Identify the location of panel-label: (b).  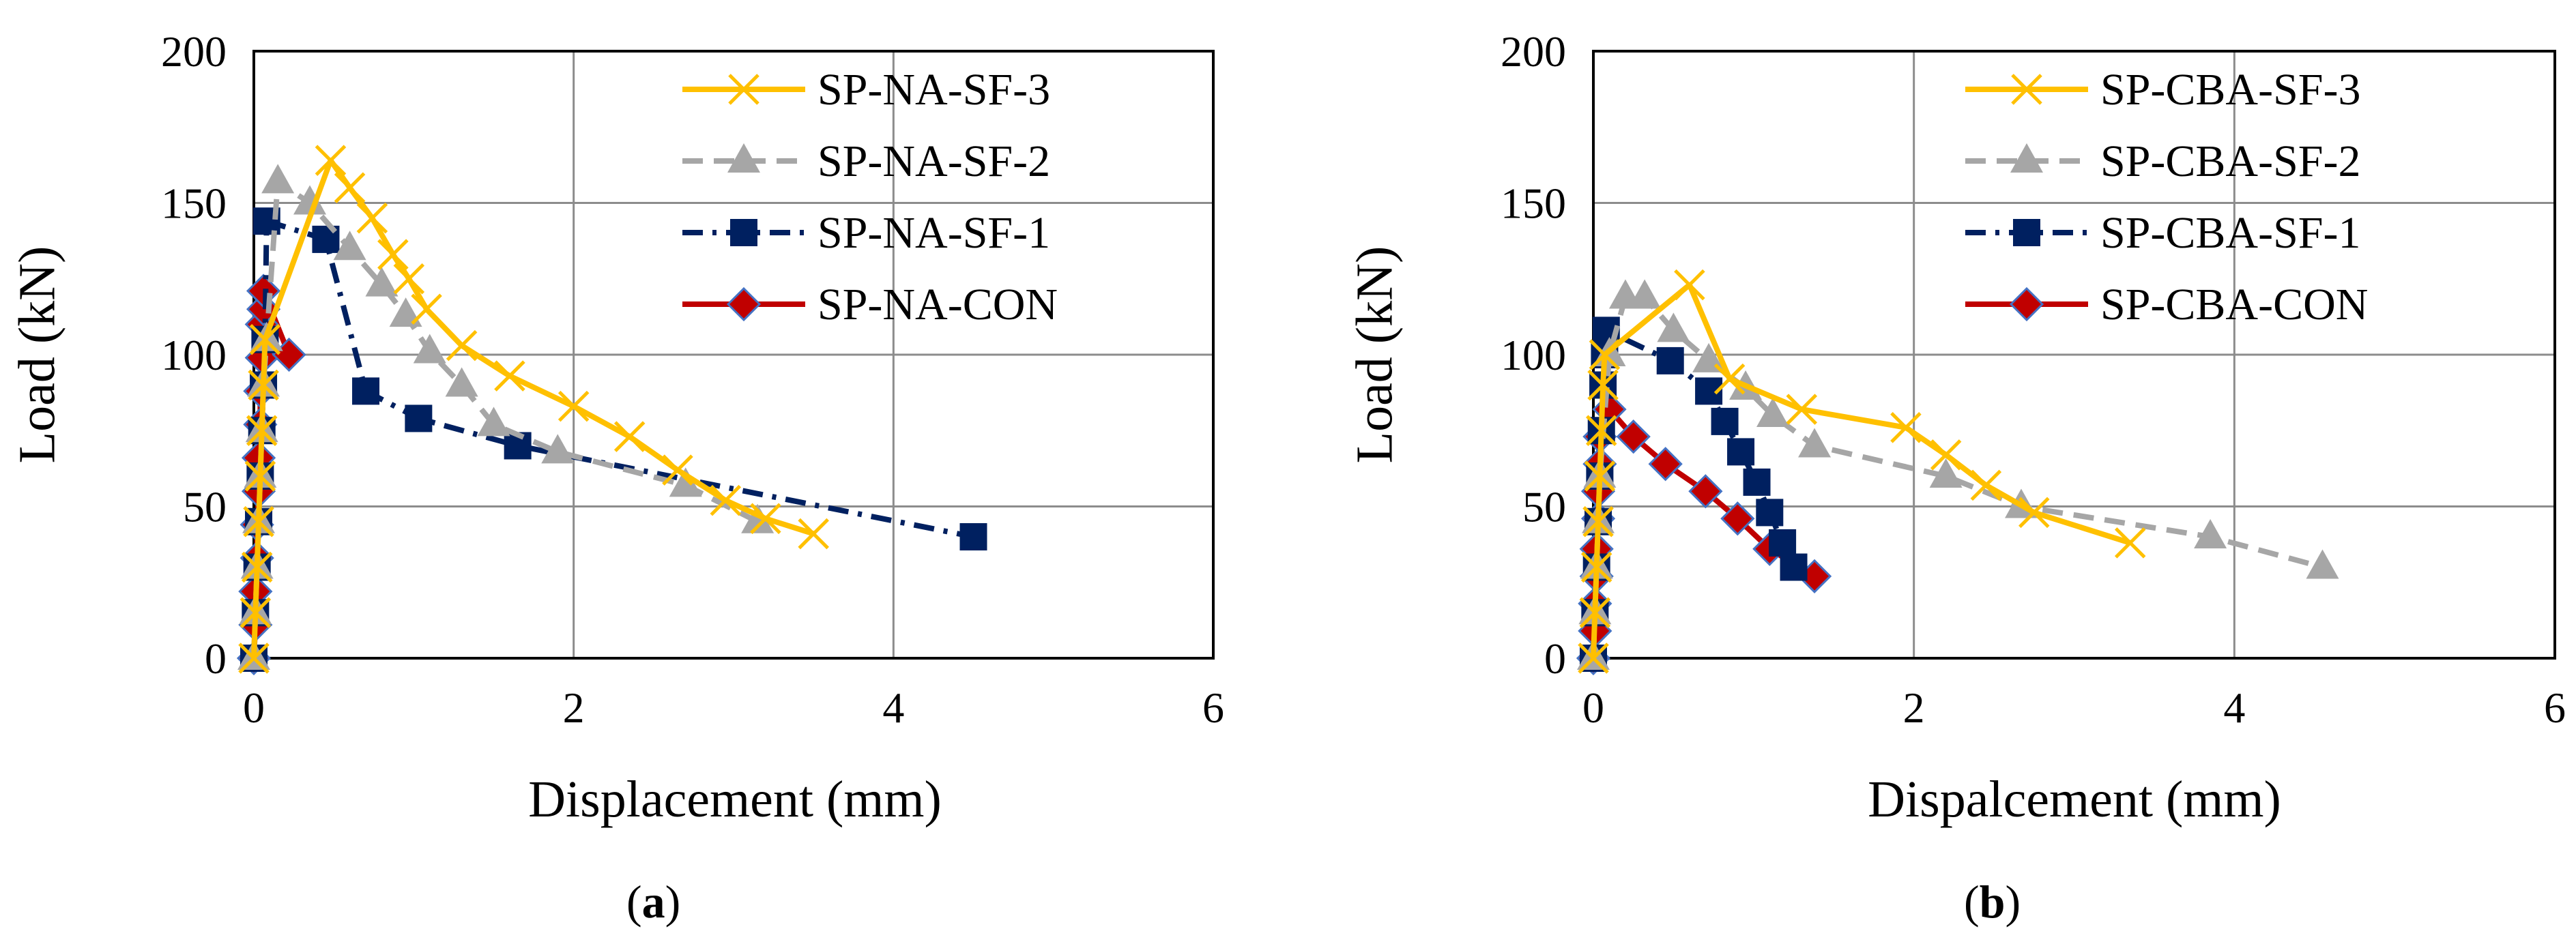
(1992, 902).